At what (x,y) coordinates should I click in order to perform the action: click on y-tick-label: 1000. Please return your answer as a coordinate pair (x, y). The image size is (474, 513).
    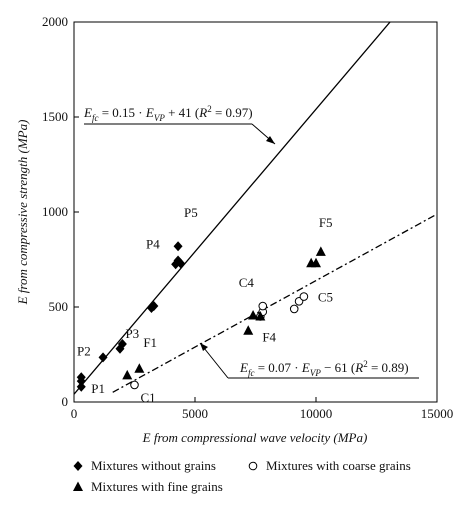
    Looking at the image, I should click on (55, 211).